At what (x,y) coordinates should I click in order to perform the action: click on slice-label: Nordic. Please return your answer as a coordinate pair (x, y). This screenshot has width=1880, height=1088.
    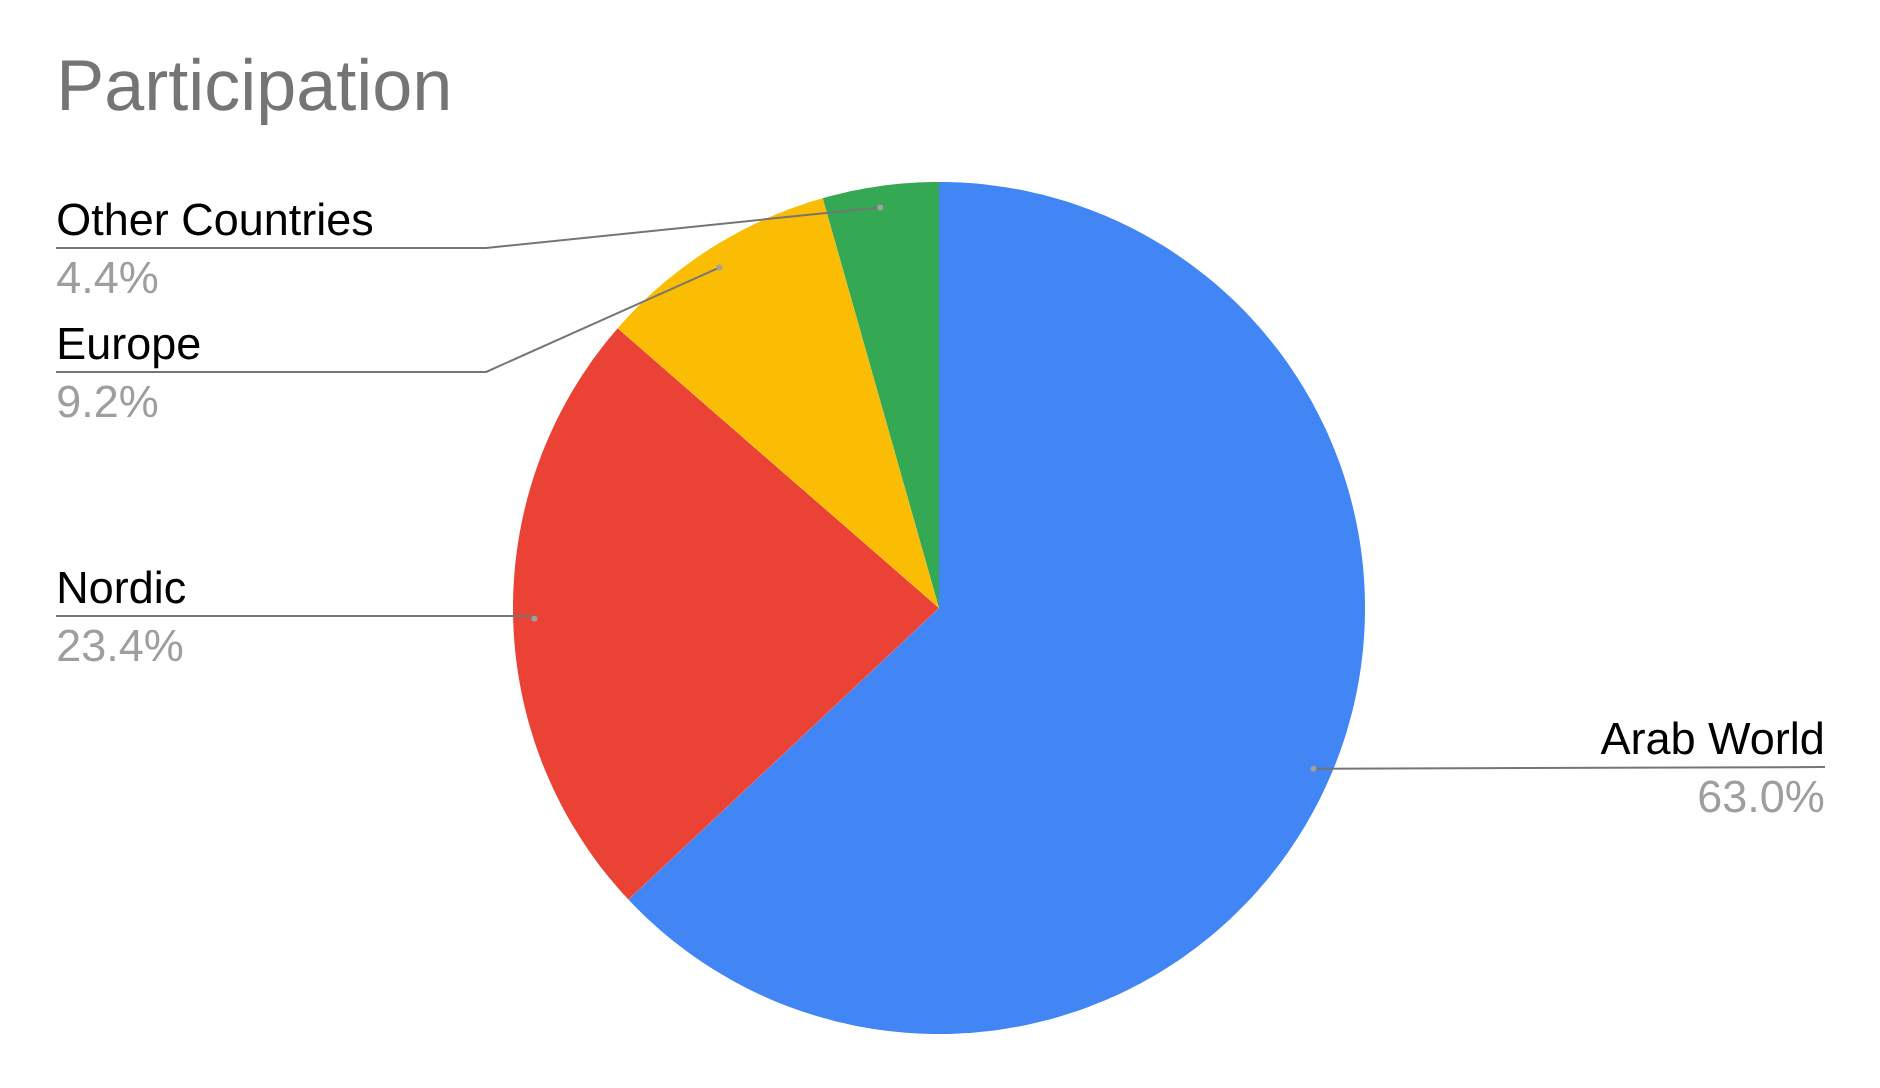
    Looking at the image, I should click on (122, 587).